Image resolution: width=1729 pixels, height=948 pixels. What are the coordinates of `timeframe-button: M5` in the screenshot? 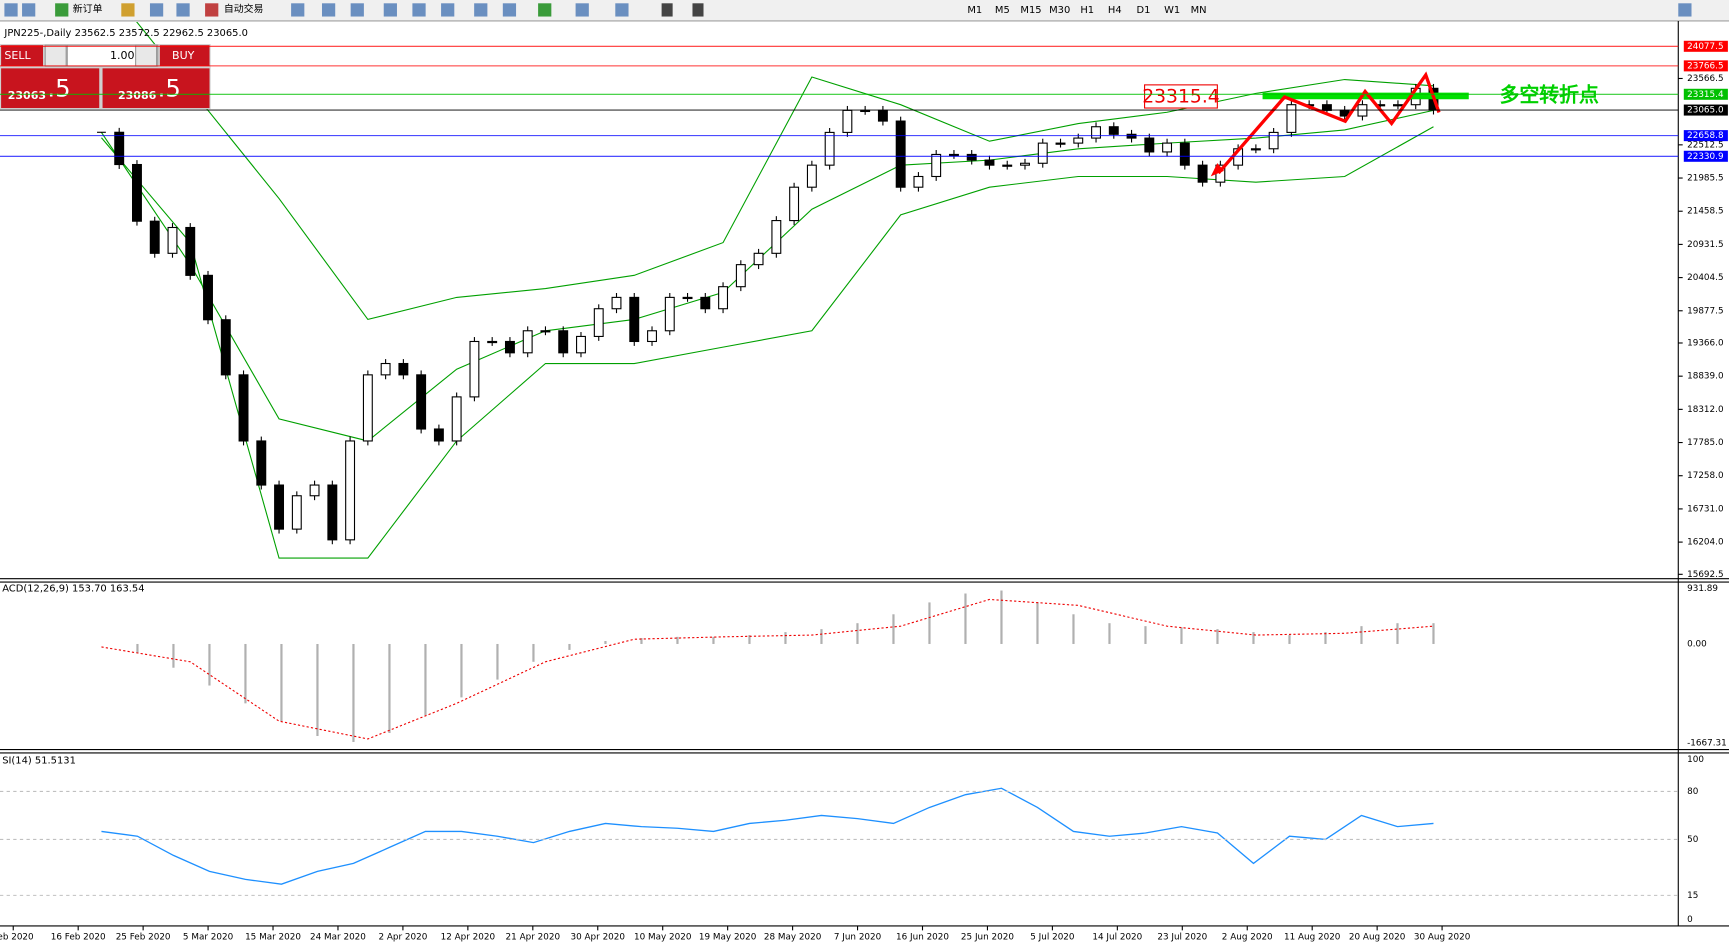 It's located at (1002, 10).